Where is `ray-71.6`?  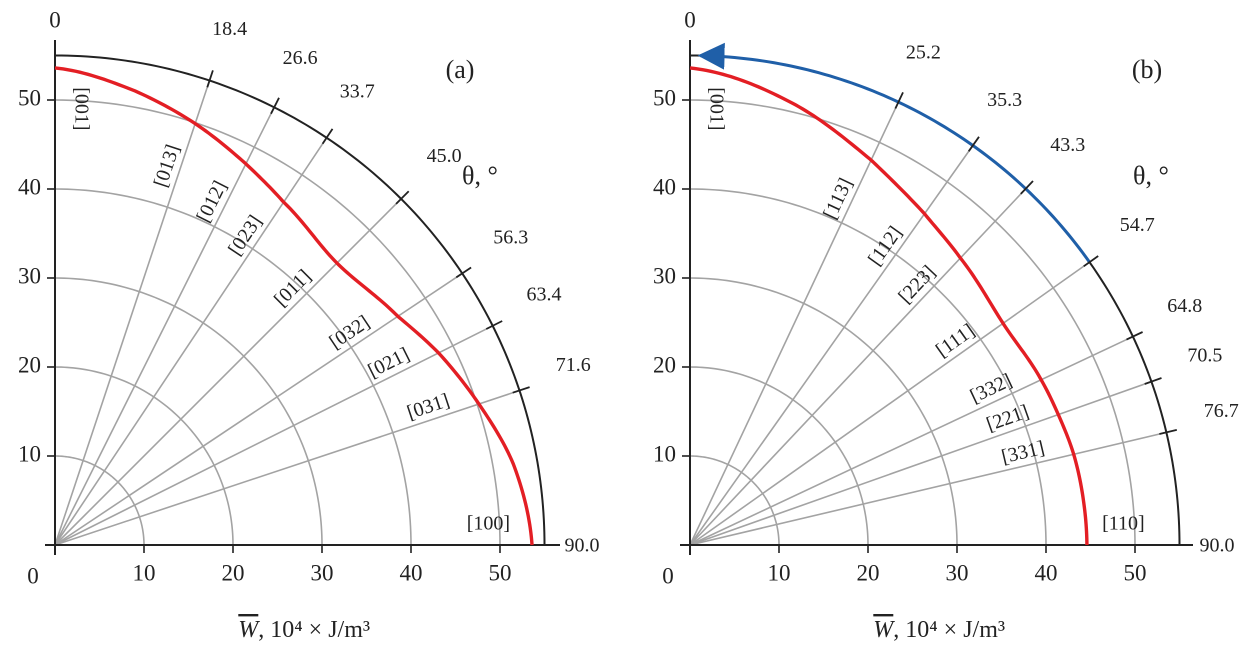 ray-71.6 is located at coordinates (287, 467).